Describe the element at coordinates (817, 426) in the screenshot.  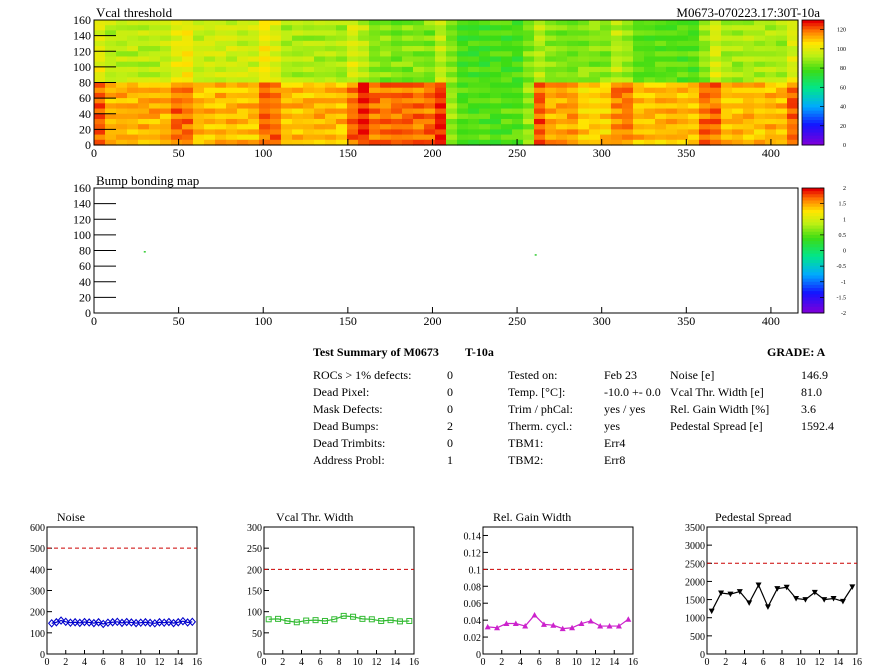
I see `summary-right-value: 1592.4` at that location.